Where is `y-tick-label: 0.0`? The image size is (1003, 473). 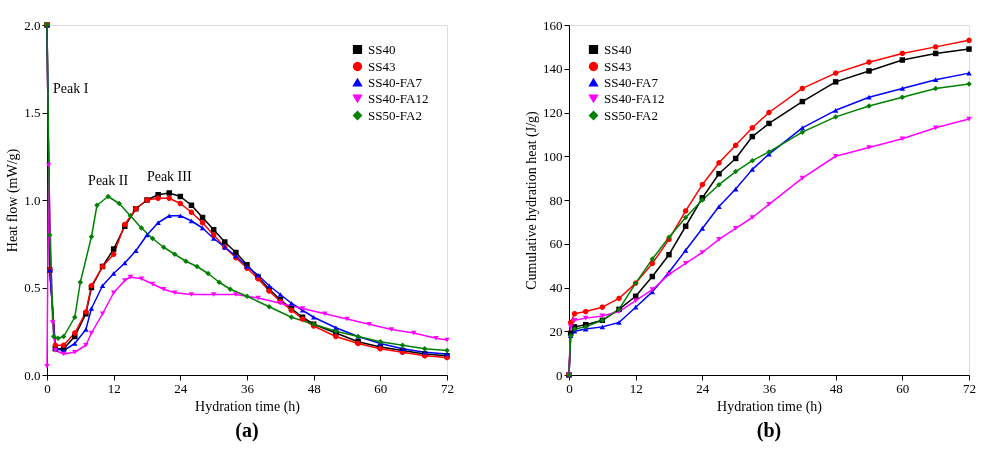 y-tick-label: 0.0 is located at coordinates (32, 375).